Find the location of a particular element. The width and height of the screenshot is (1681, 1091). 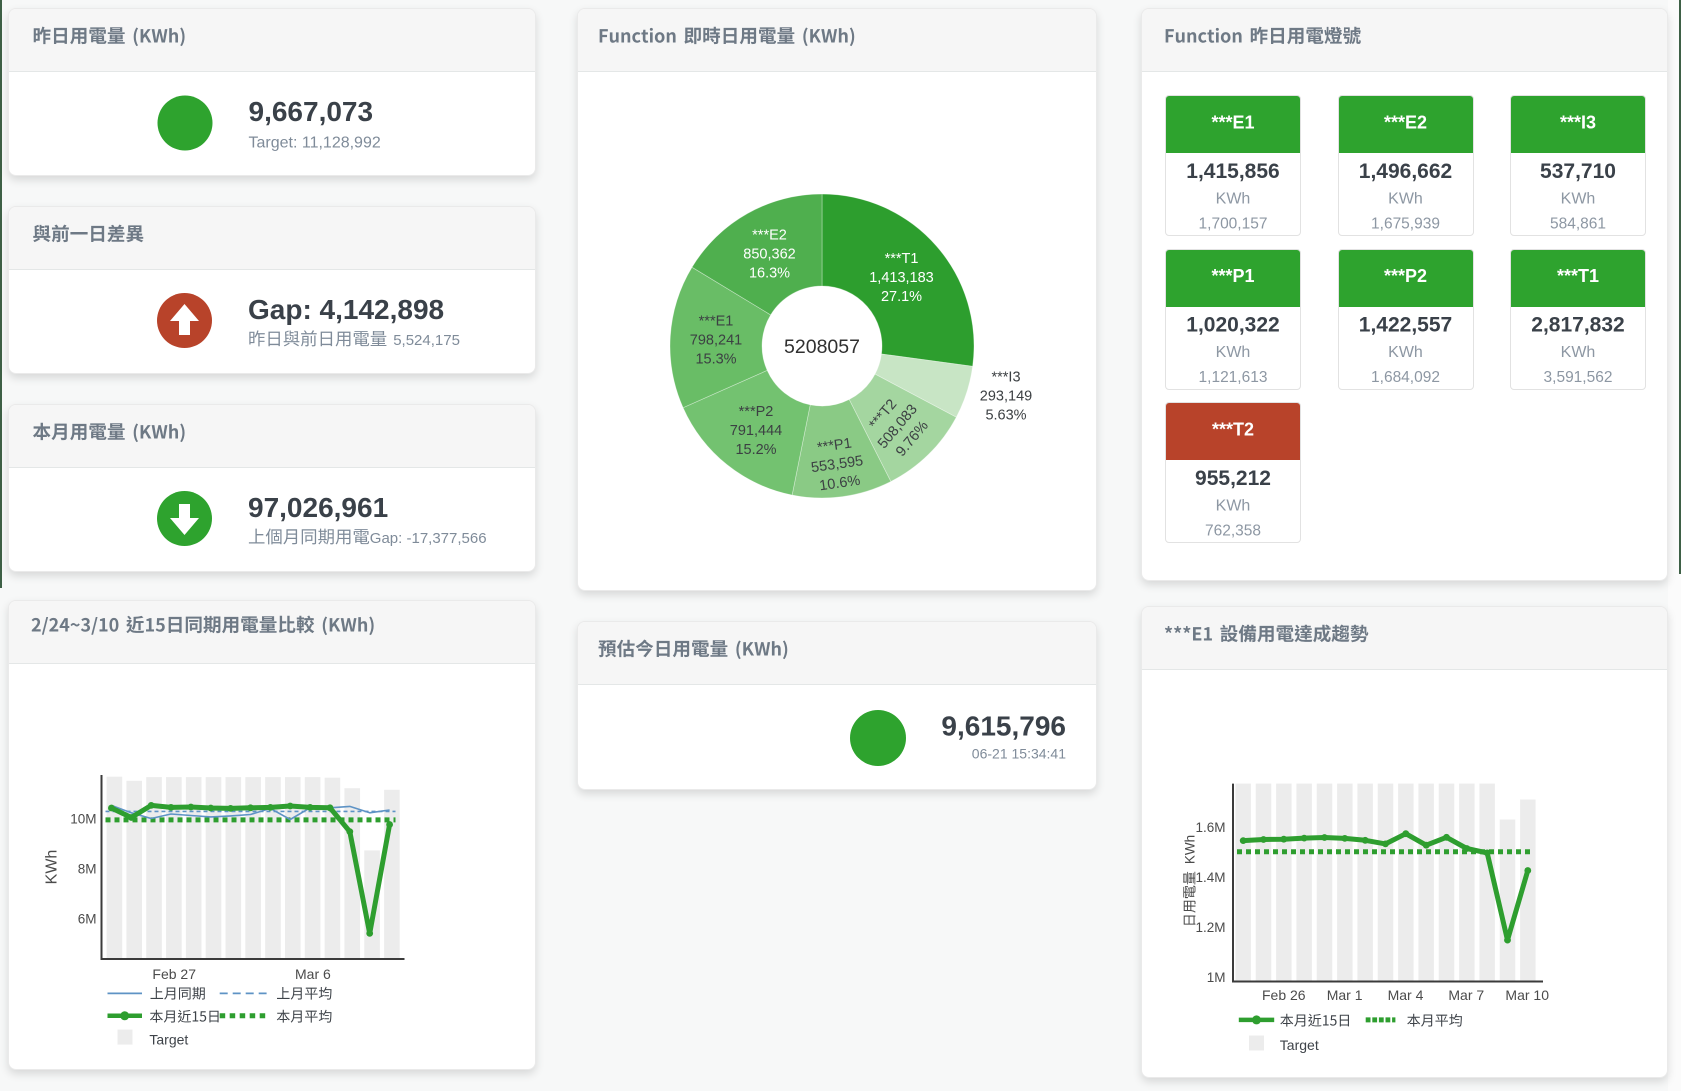

svg-text: 798,241 is located at coordinates (716, 341).